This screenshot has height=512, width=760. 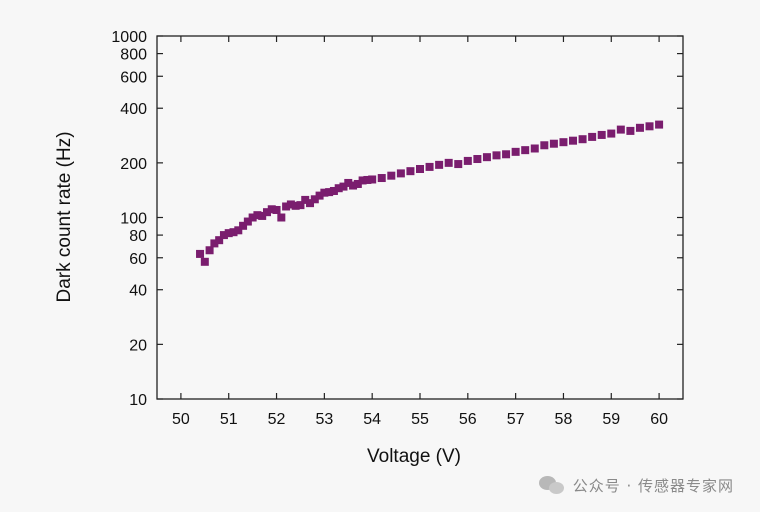 What do you see at coordinates (414, 456) in the screenshot?
I see `x-axis-title: Voltage (V)` at bounding box center [414, 456].